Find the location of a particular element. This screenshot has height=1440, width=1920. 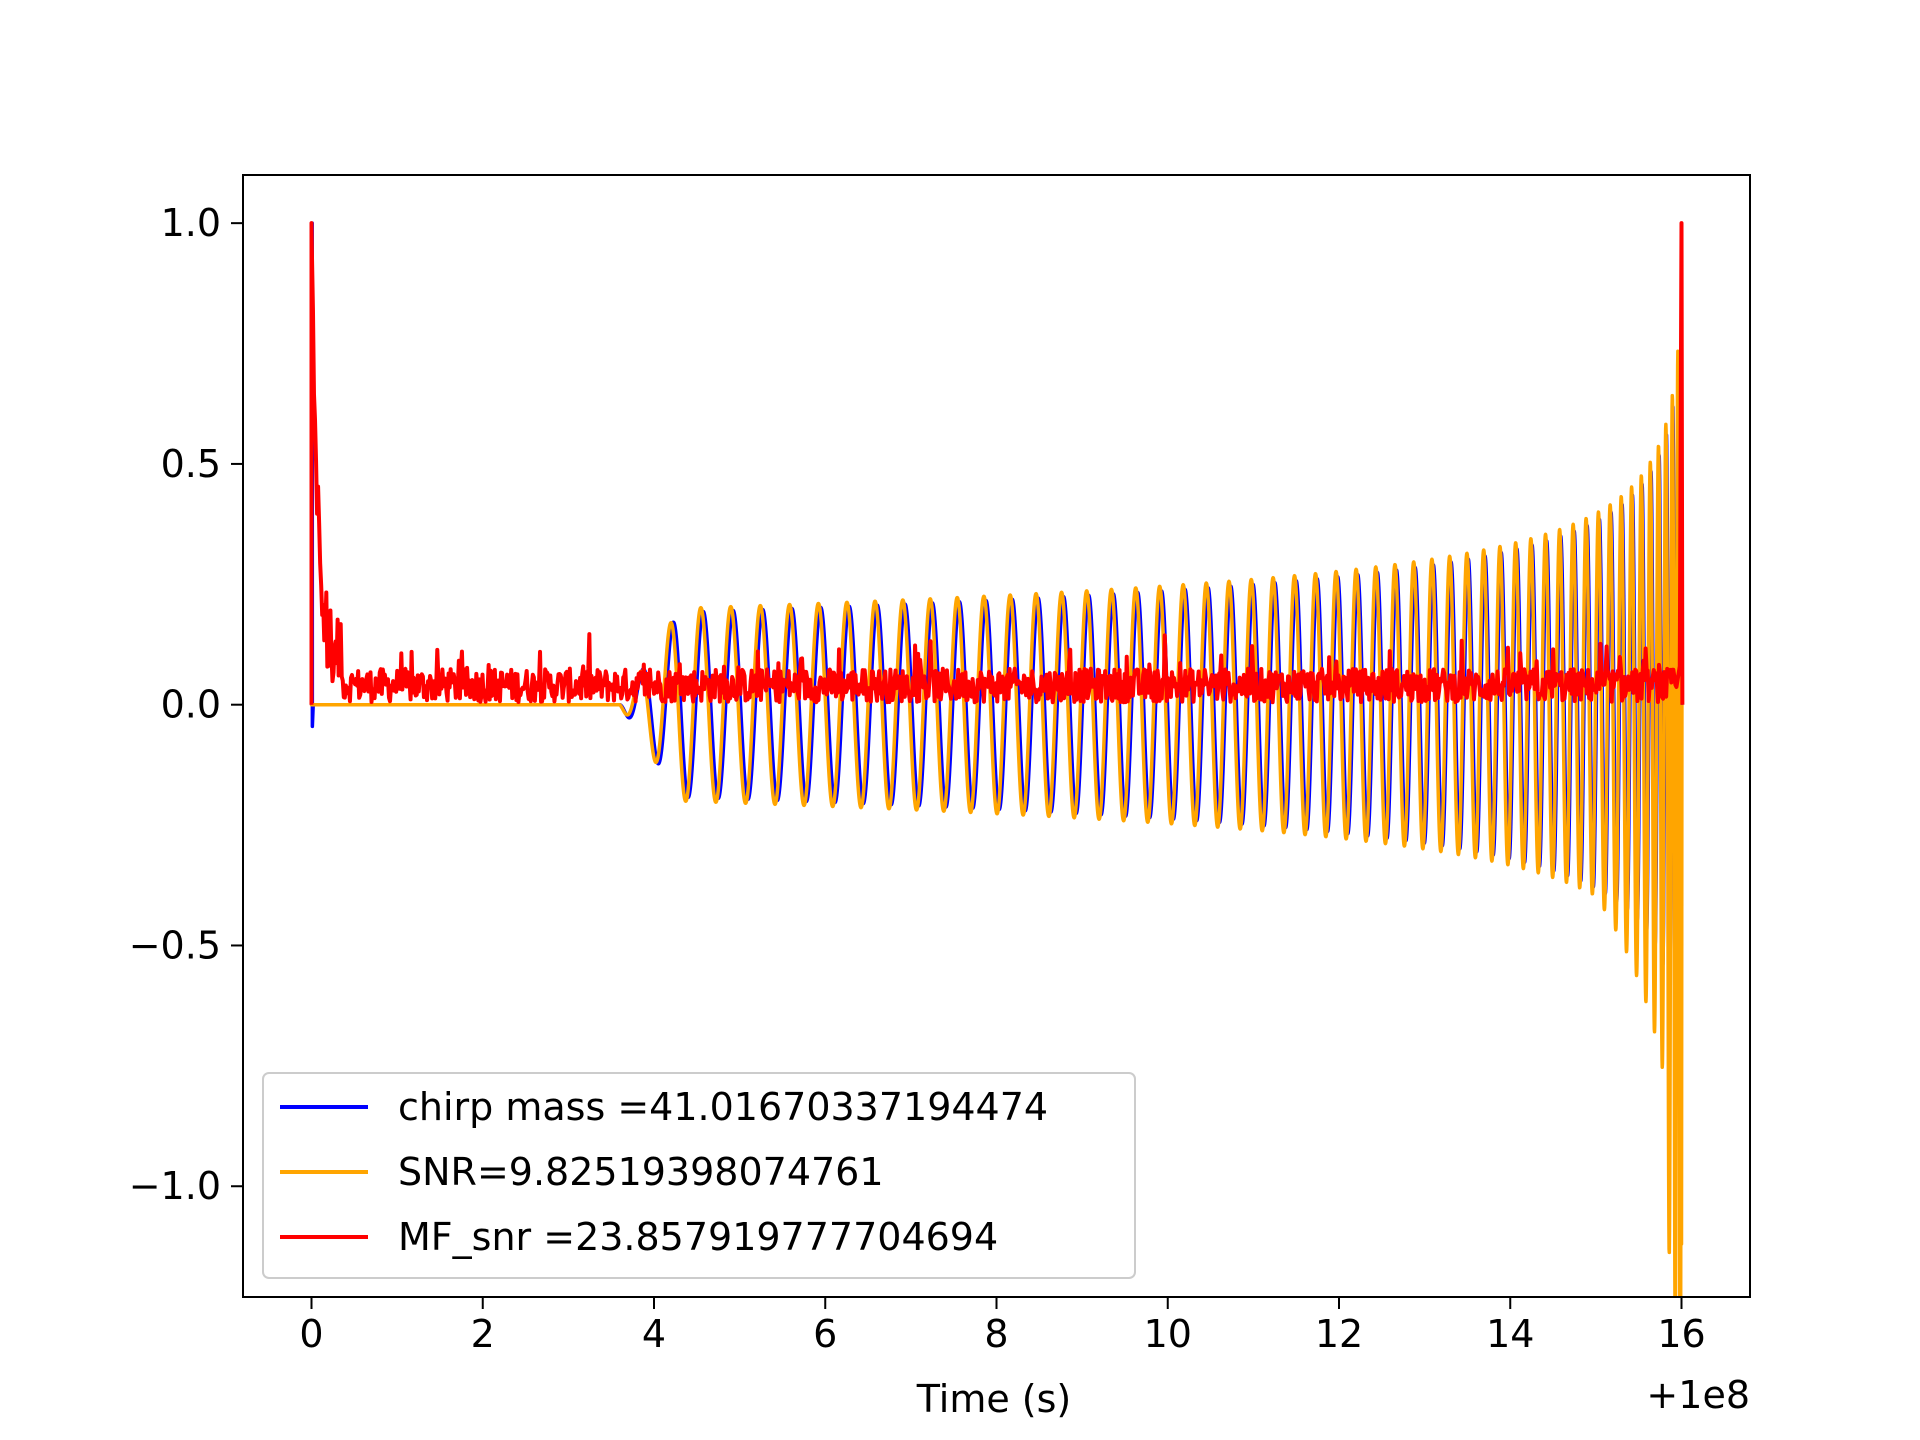

y-tick-label: −1.0 is located at coordinates (175, 1186).